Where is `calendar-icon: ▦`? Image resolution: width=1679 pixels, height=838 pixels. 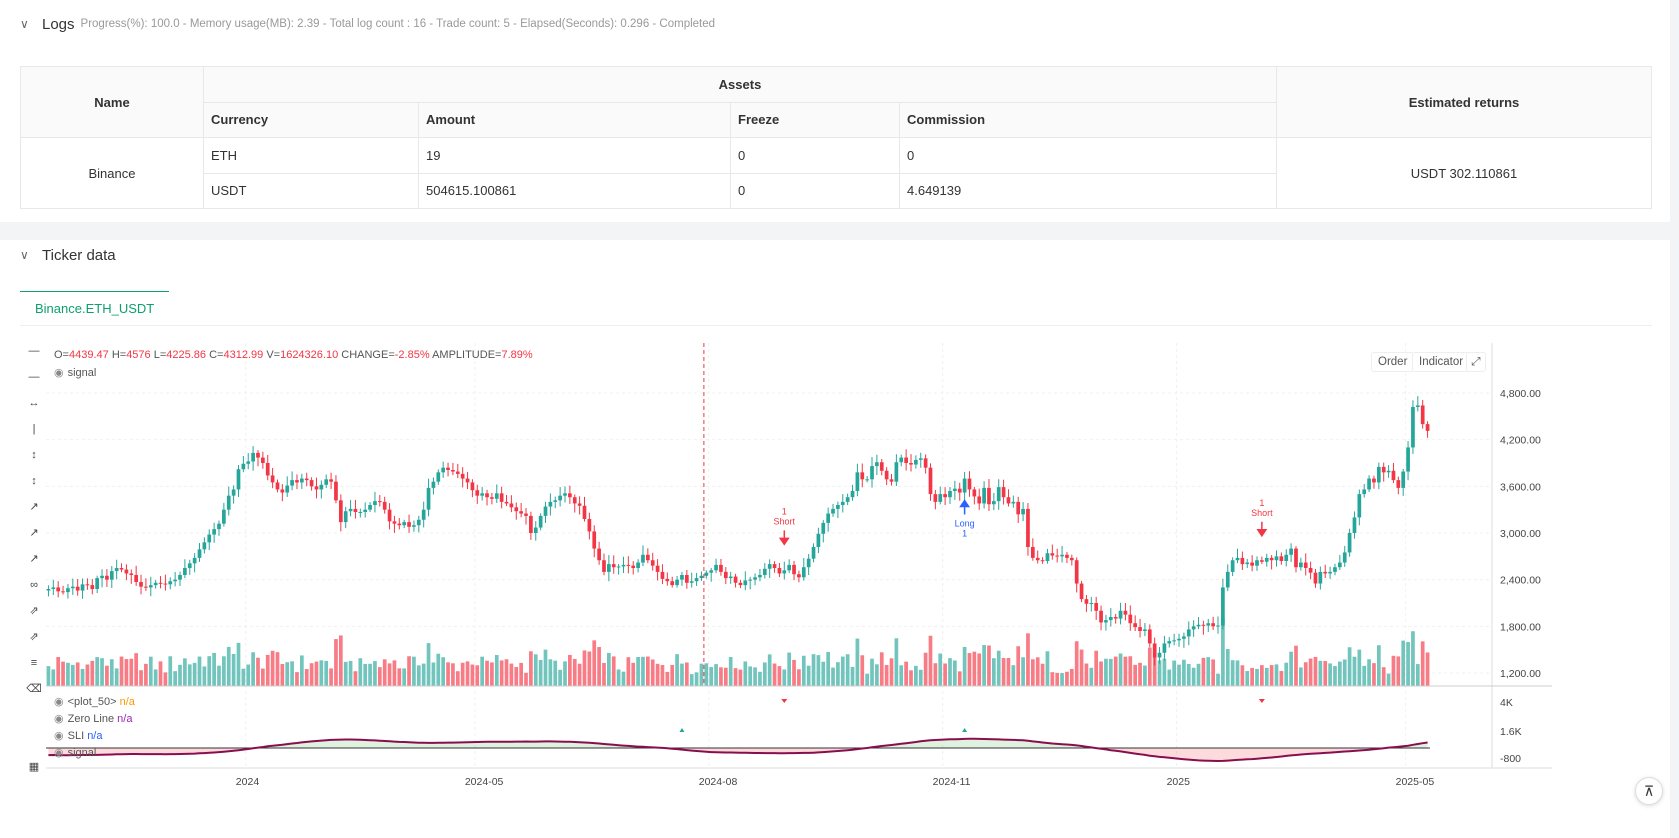
calendar-icon: ▦ is located at coordinates (34, 767).